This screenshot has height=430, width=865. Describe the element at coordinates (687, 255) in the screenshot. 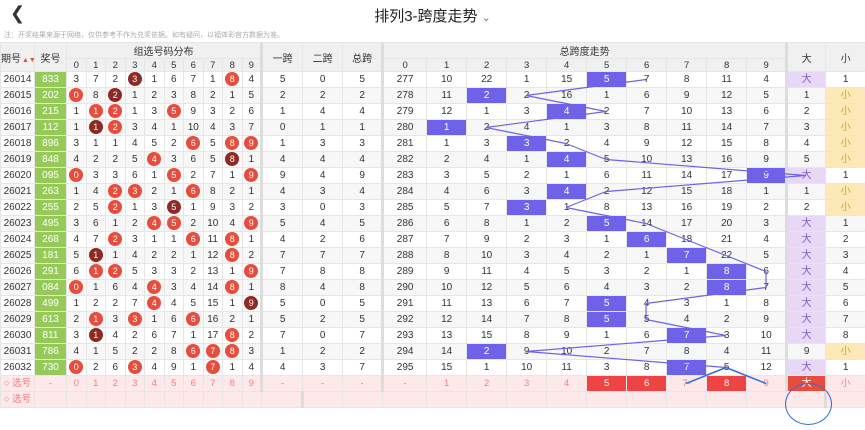

I see `trend-cell-7: 7` at that location.